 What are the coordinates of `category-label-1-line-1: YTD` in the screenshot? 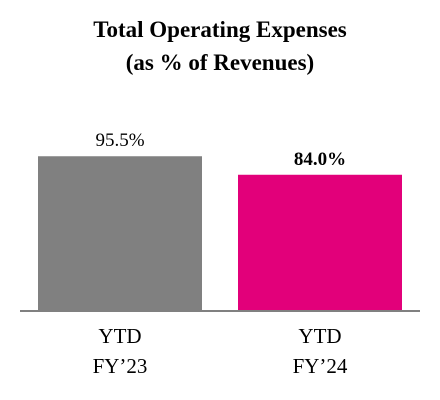 It's located at (119, 336).